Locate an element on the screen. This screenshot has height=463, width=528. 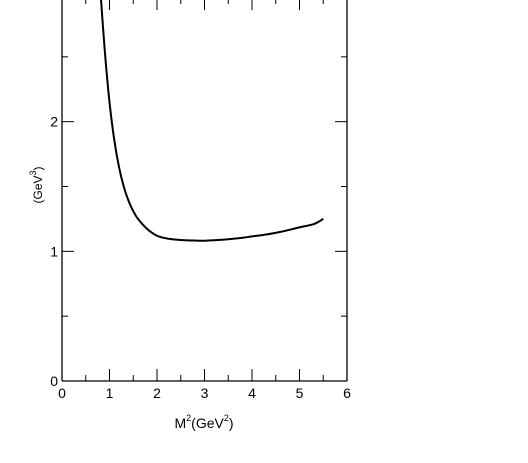
y-axis-tick-labels: 0 1 2 is located at coordinates (54, 251).